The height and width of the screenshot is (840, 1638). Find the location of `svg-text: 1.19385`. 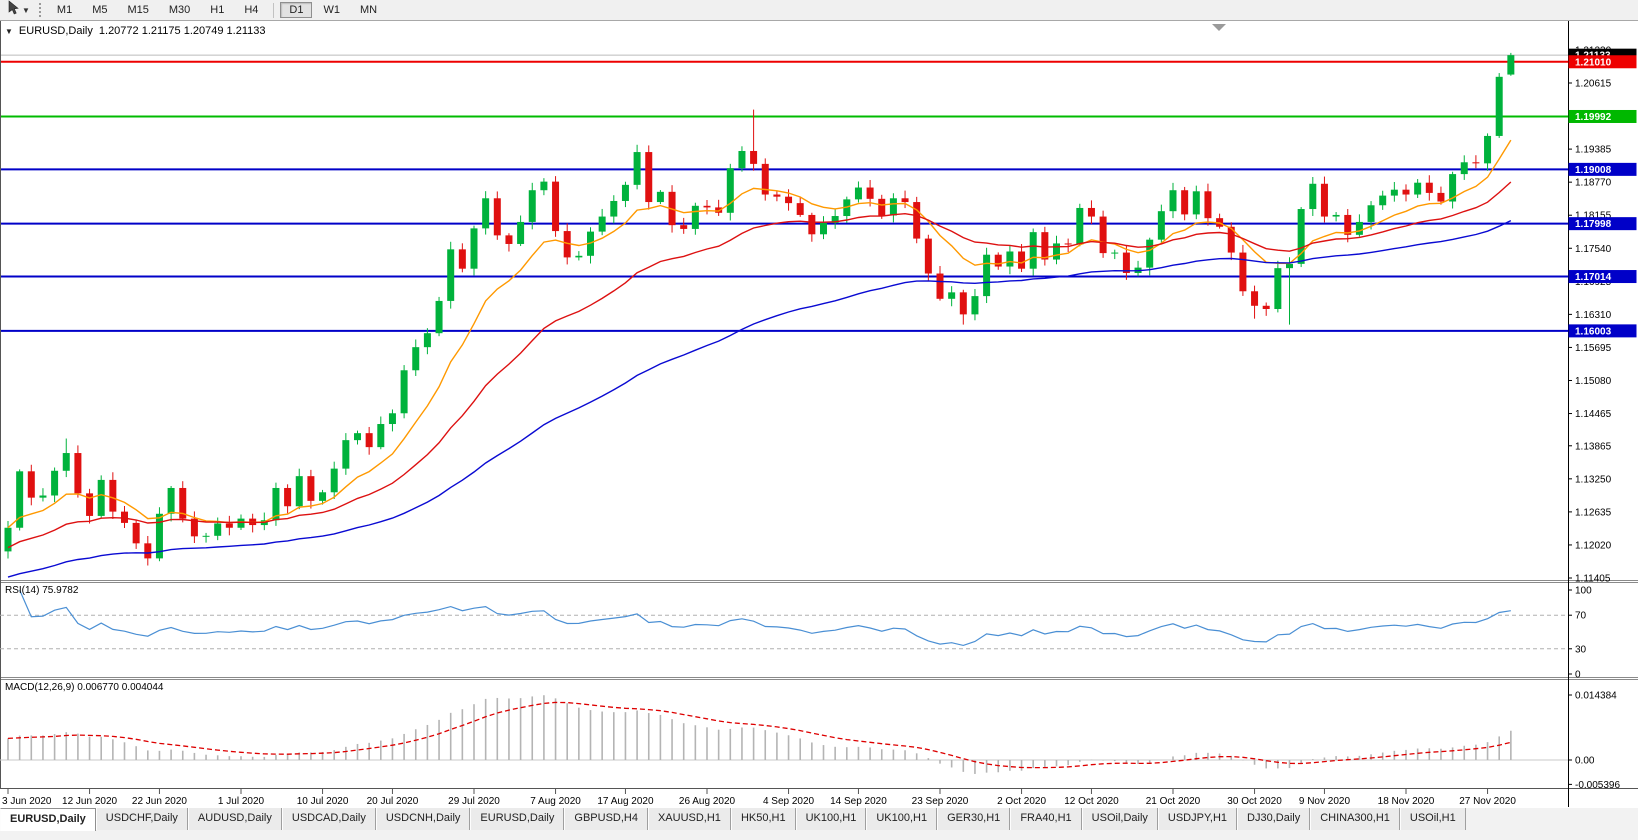

svg-text: 1.19385 is located at coordinates (1593, 150).